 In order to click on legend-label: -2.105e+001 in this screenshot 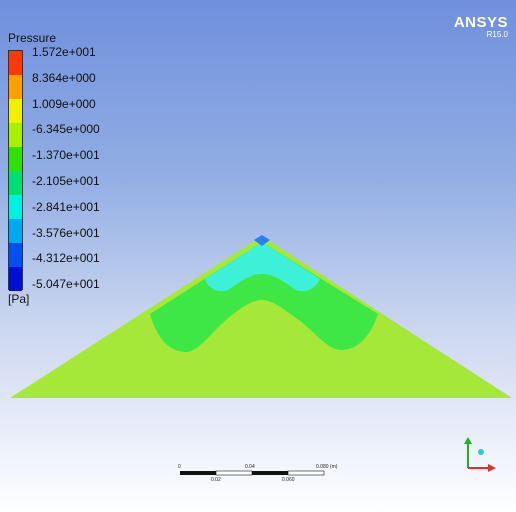, I will do `click(66, 181)`.